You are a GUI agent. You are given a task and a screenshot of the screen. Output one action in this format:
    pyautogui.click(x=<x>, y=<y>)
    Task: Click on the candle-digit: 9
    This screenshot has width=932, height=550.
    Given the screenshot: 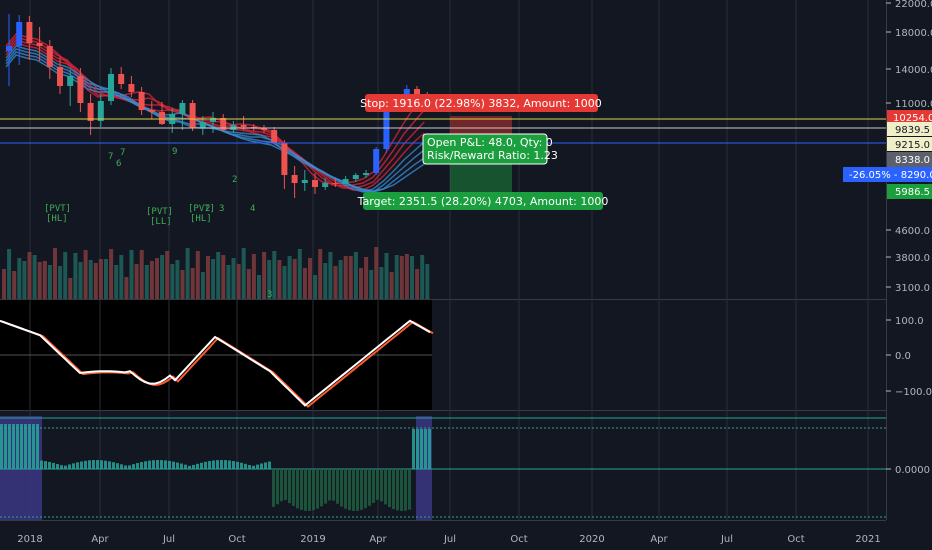 What is the action you would take?
    pyautogui.click(x=174, y=152)
    